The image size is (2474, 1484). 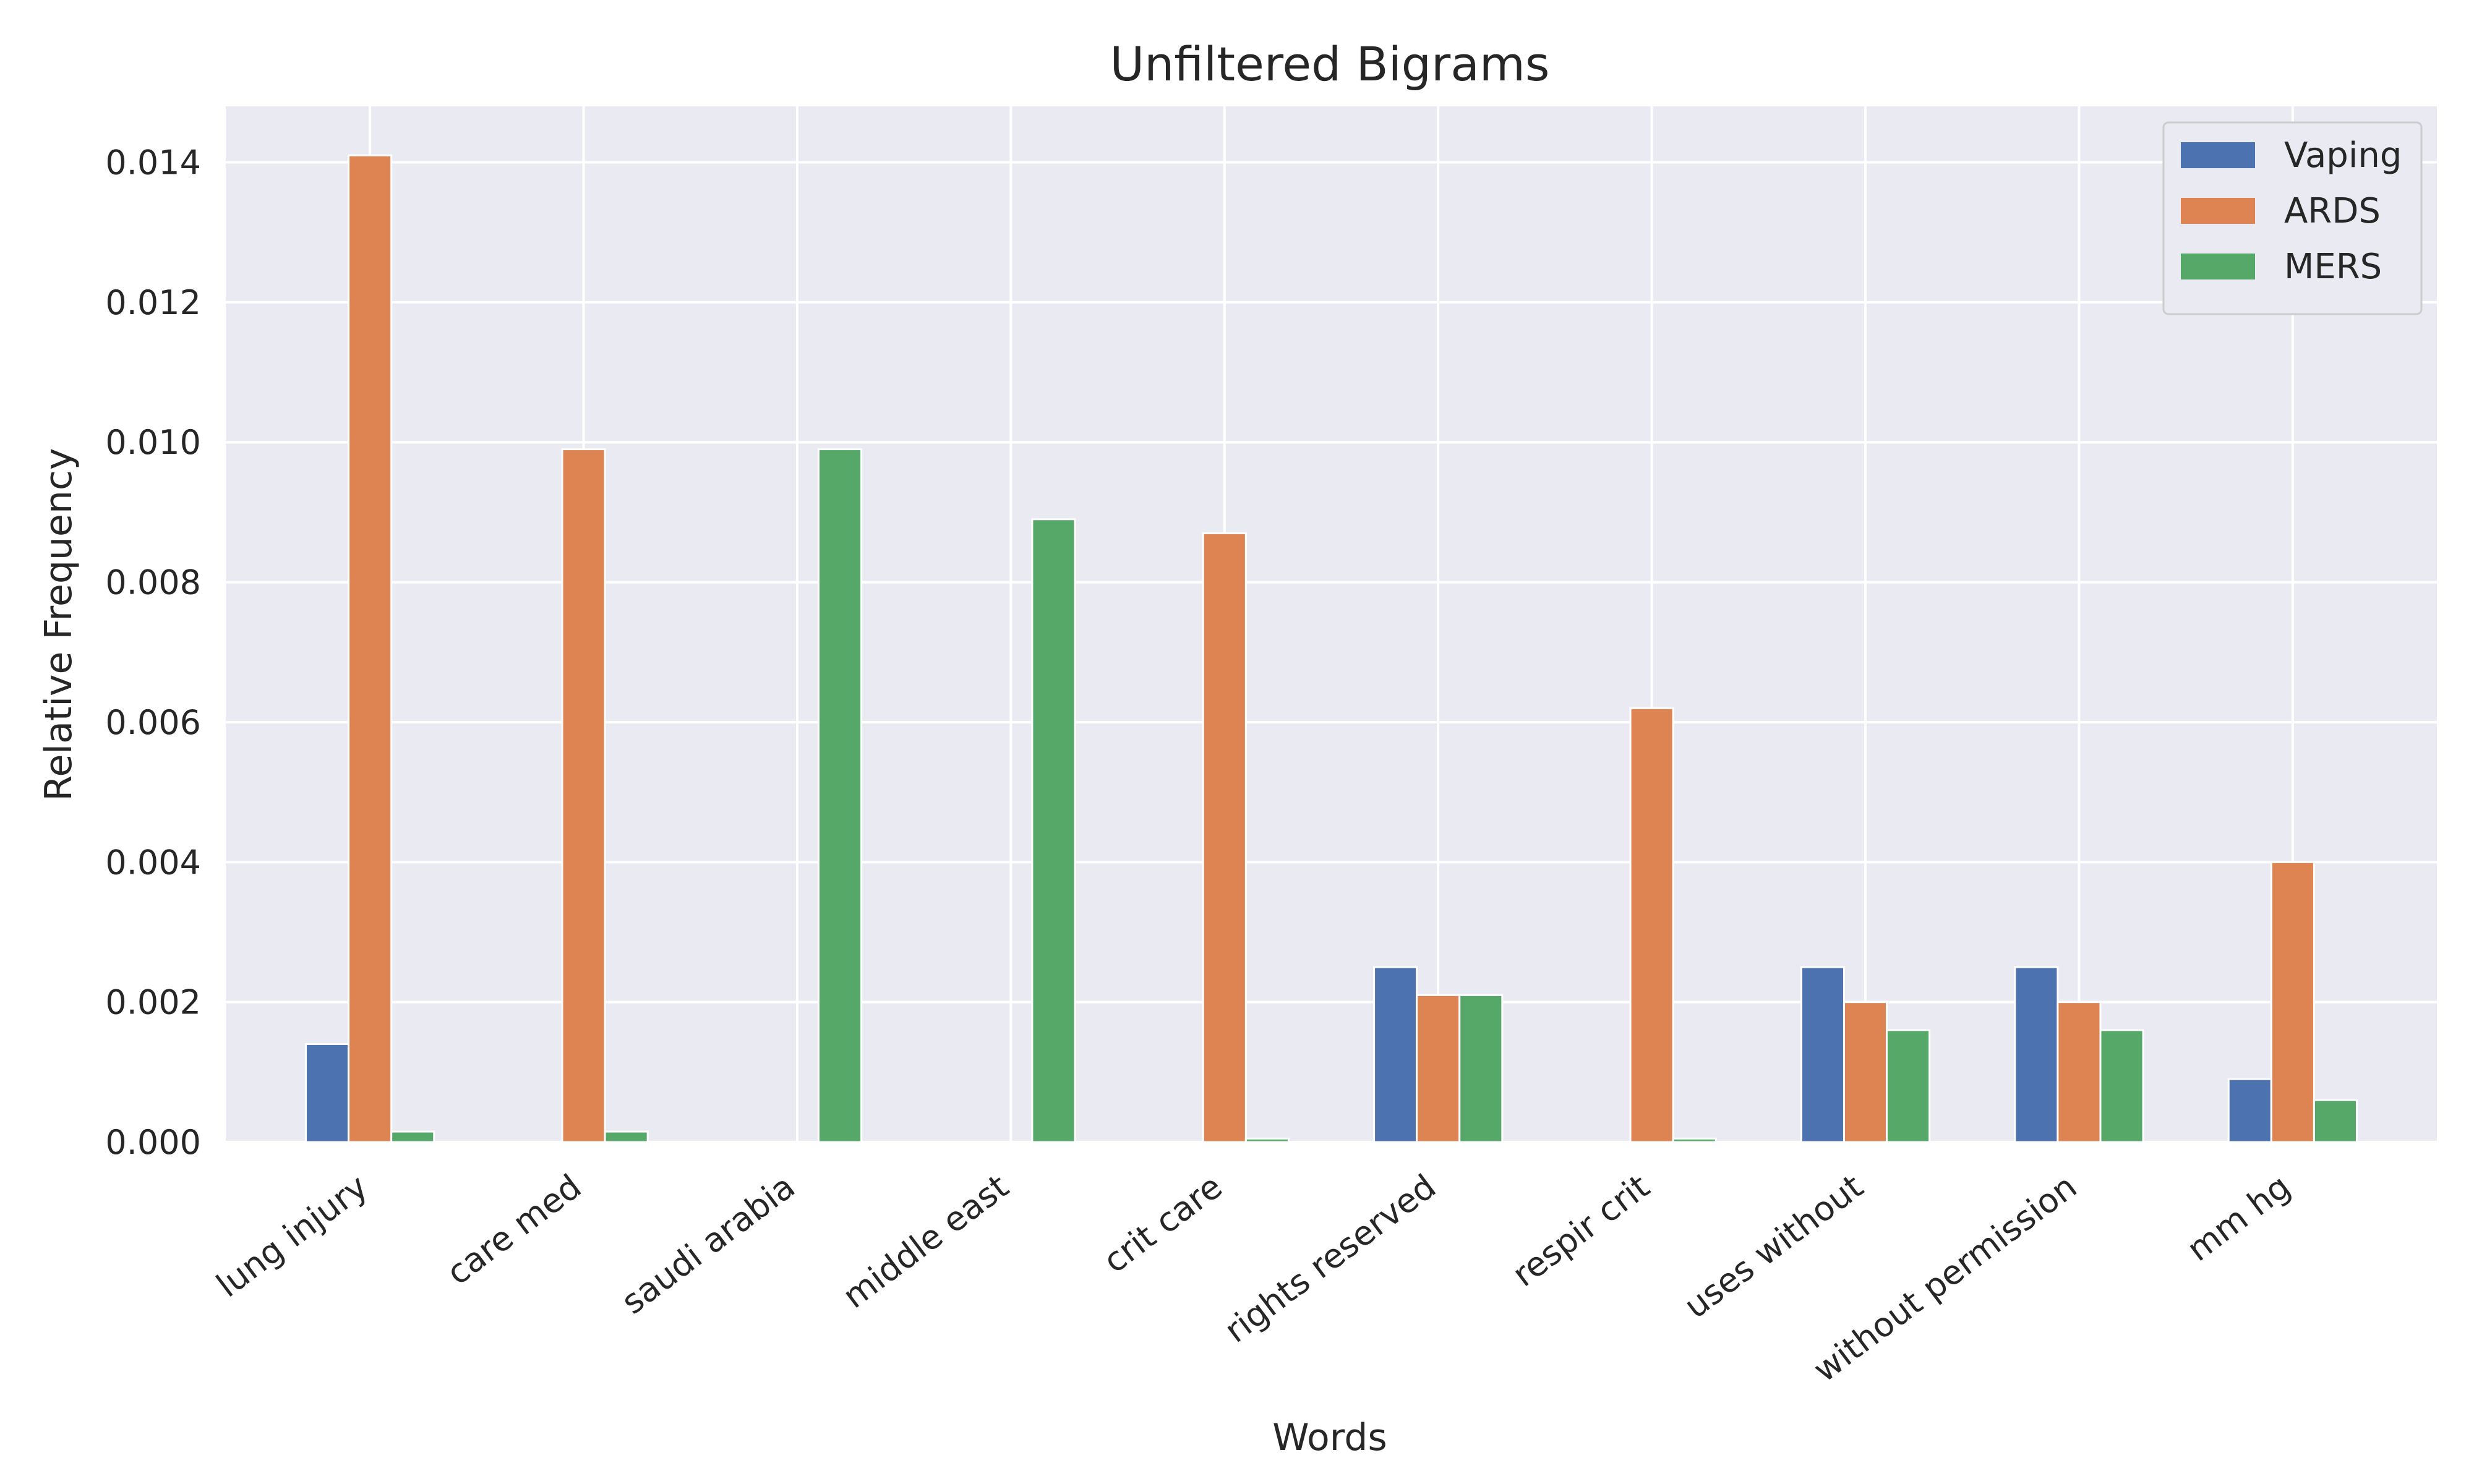 What do you see at coordinates (2238, 1218) in the screenshot?
I see `x-tick-label: mm hg` at bounding box center [2238, 1218].